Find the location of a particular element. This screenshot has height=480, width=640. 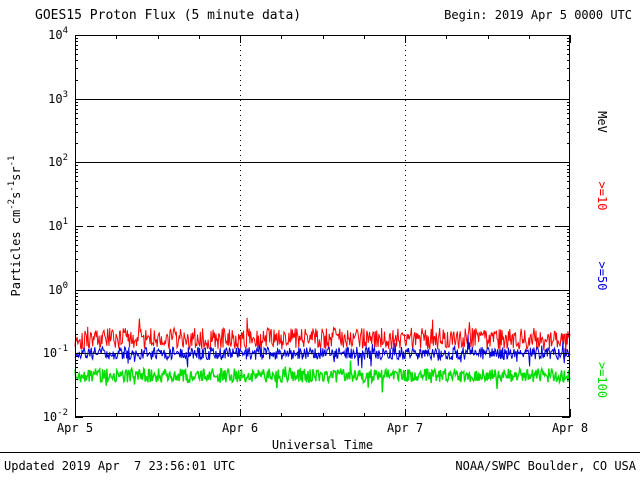

x-tick-apr5: Apr 5 is located at coordinates (75, 428).